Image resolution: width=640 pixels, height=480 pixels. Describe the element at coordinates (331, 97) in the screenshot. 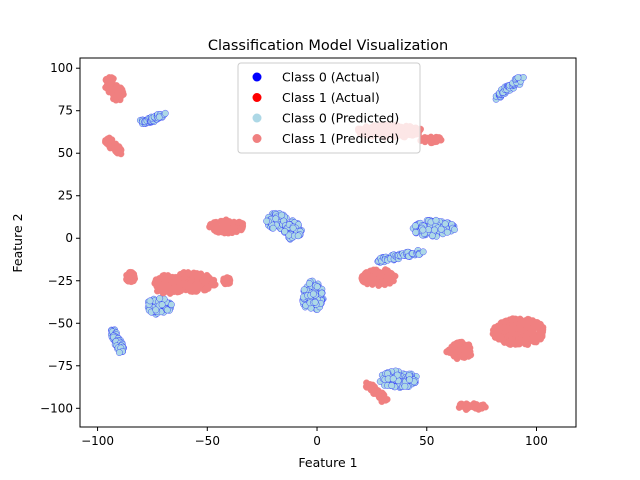

I see `legend-label: Class 1 (Actual)` at that location.